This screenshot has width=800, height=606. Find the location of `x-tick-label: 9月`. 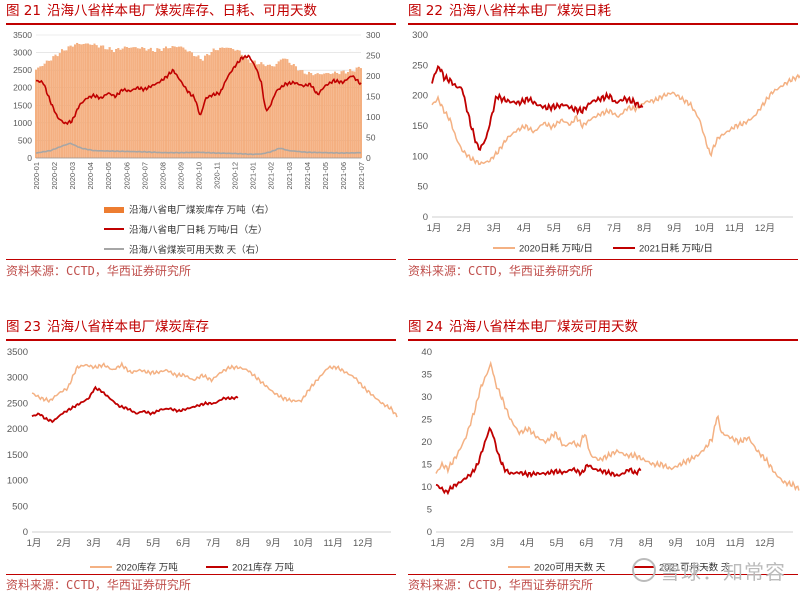

x-tick-label: 9月 is located at coordinates (674, 228).